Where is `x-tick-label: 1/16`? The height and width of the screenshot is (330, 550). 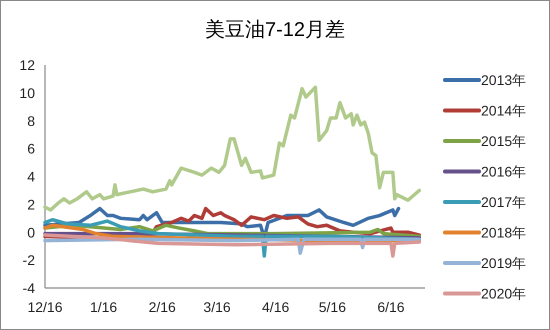 x-tick-label: 1/16 is located at coordinates (104, 307).